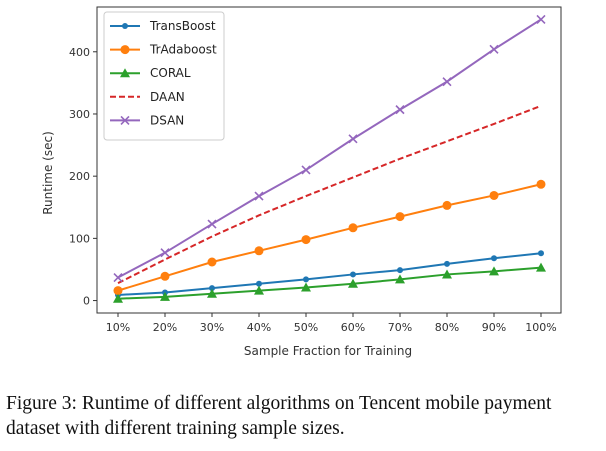  What do you see at coordinates (167, 97) in the screenshot?
I see `legend-label-daan: DAAN` at bounding box center [167, 97].